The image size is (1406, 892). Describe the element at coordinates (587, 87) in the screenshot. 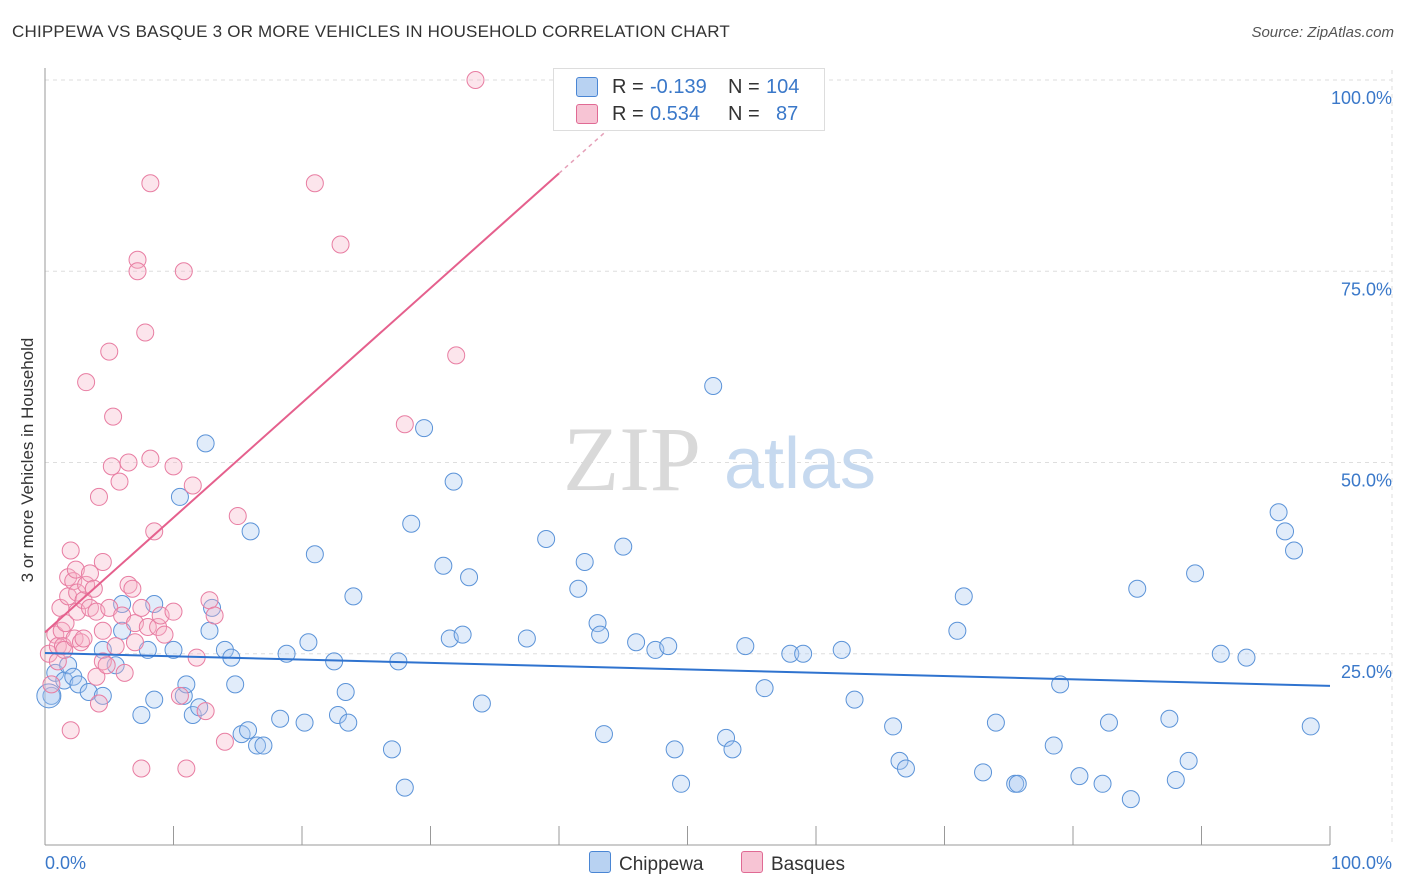

I see `legend-swatch-chippewa` at that location.